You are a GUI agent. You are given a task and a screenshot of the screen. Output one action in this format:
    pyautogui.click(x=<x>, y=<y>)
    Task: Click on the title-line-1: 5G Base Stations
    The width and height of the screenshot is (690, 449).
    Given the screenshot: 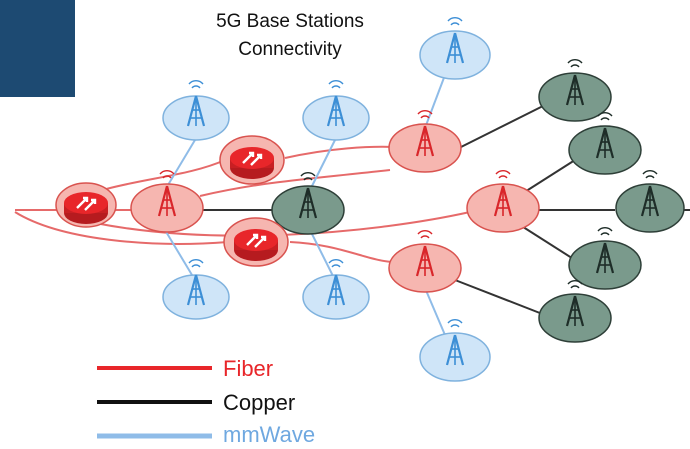 What is the action you would take?
    pyautogui.click(x=290, y=21)
    